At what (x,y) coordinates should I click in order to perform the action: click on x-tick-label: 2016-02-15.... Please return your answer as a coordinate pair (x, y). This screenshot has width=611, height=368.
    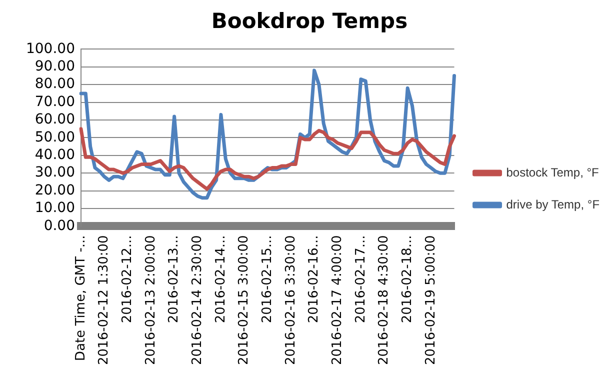
    Looking at the image, I should click on (267, 279).